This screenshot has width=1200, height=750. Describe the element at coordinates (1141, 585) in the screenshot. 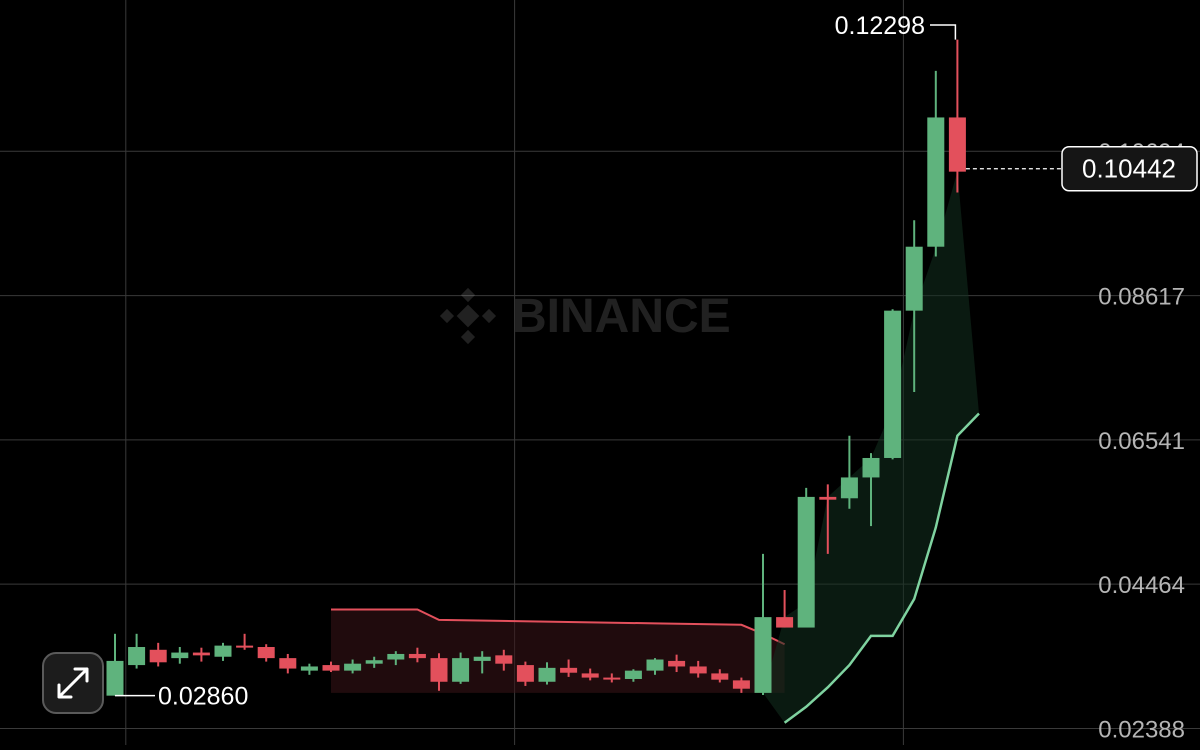

I see `y-tick-label: 0.04464` at that location.